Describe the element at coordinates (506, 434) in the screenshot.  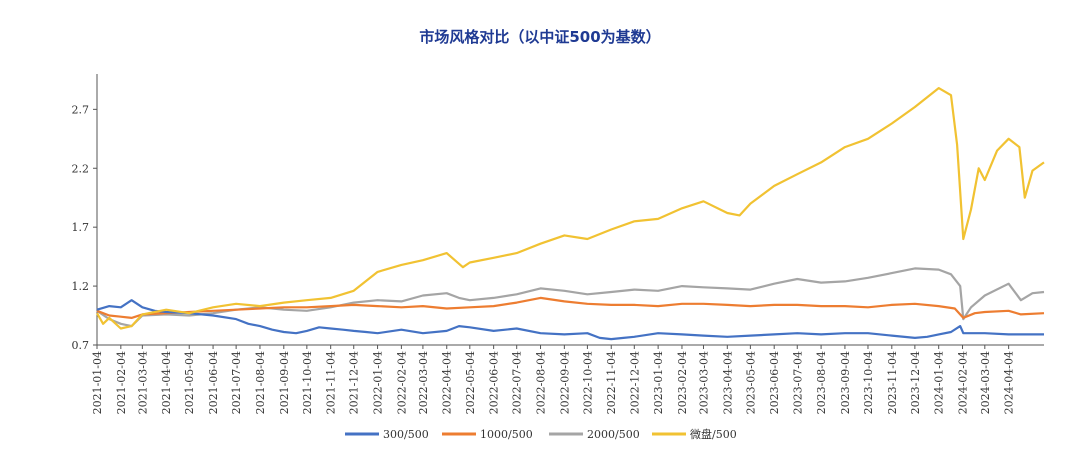
I see `legend-label: 1000/500` at that location.